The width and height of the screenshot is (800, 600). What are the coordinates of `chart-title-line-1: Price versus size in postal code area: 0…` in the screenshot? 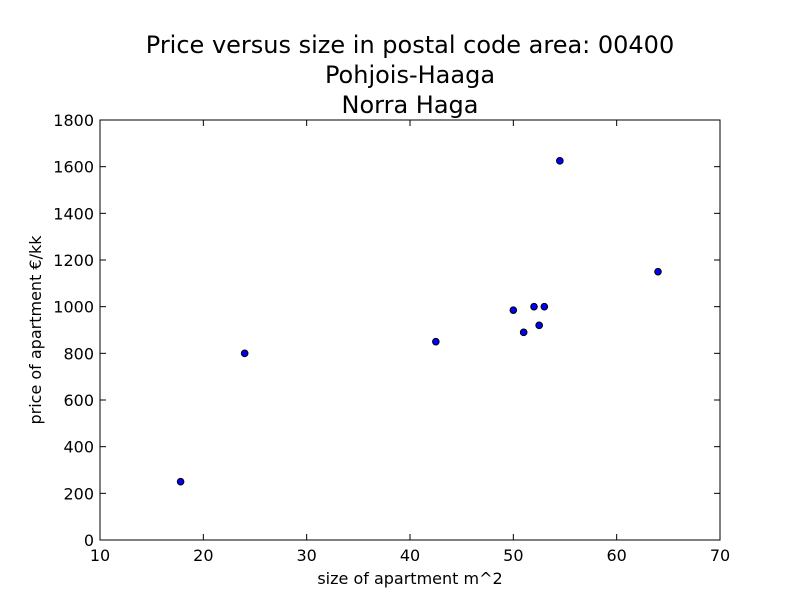 It's located at (410, 45).